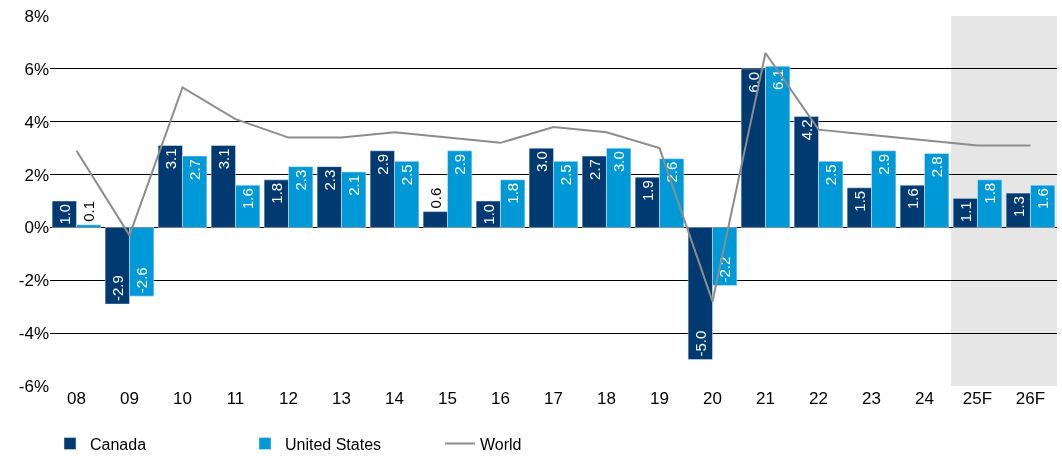  Describe the element at coordinates (500, 398) in the screenshot. I see `x-tick-label: 16` at that location.